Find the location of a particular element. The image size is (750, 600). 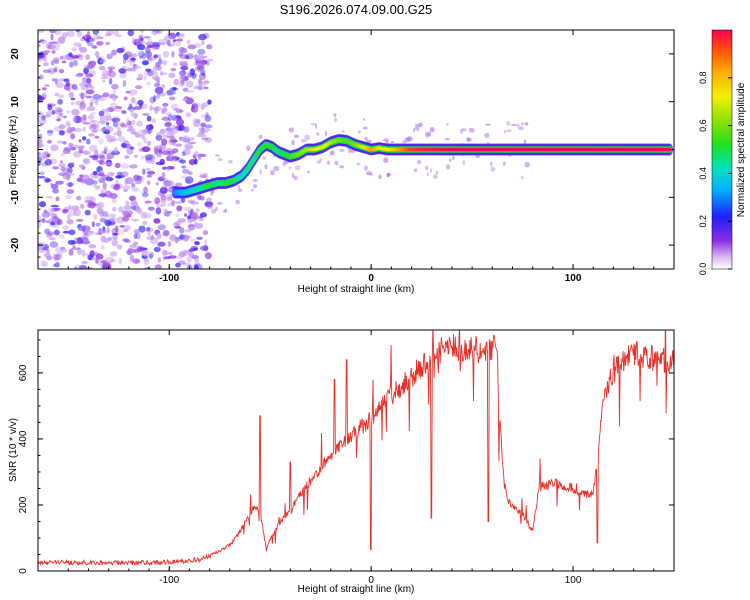

y-tick-label: 20 is located at coordinates (15, 54).